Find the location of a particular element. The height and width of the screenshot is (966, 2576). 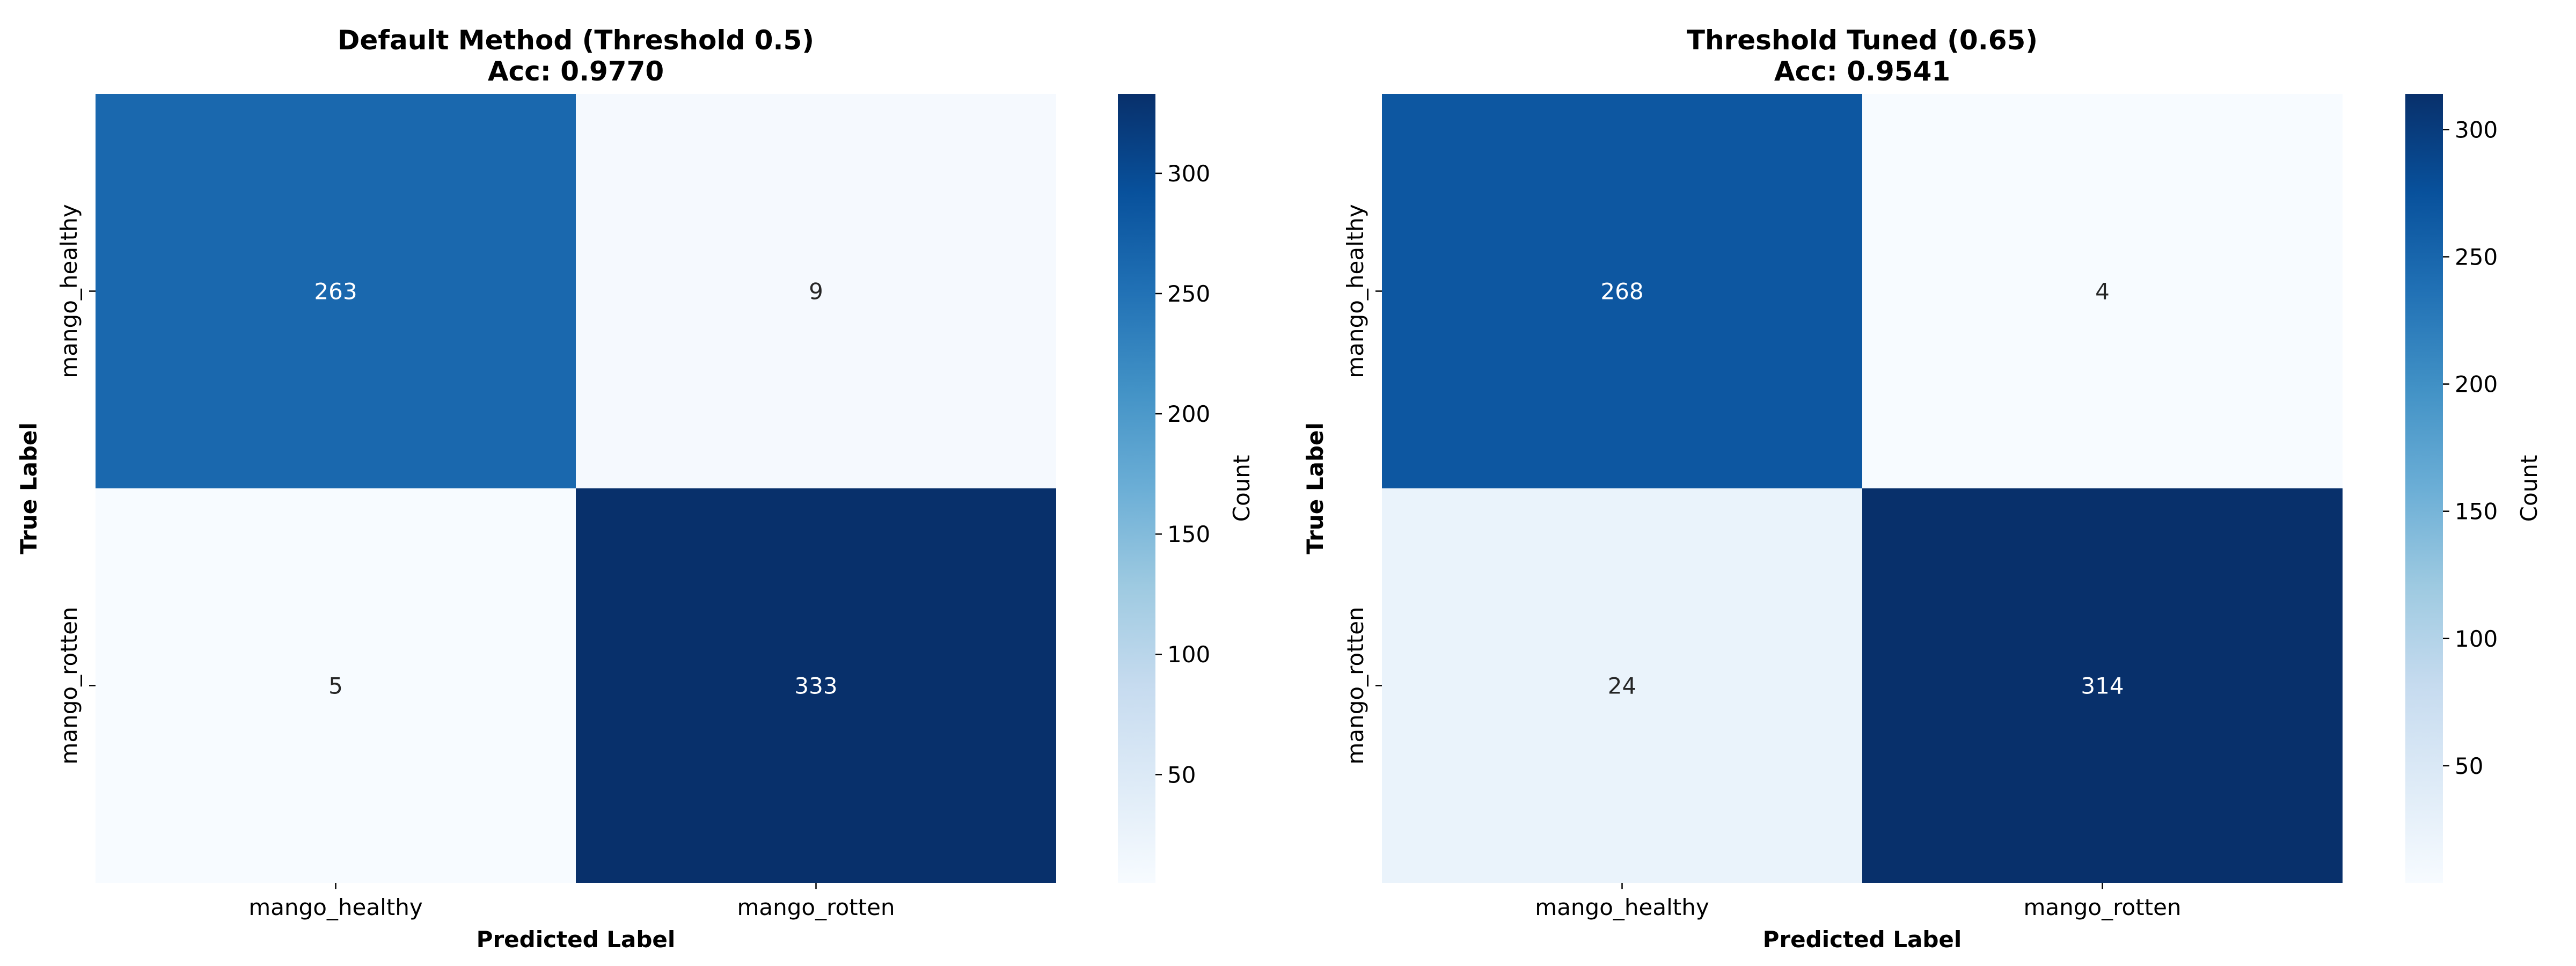

chart-subtitle: Acc: 0.9541 is located at coordinates (1862, 71).